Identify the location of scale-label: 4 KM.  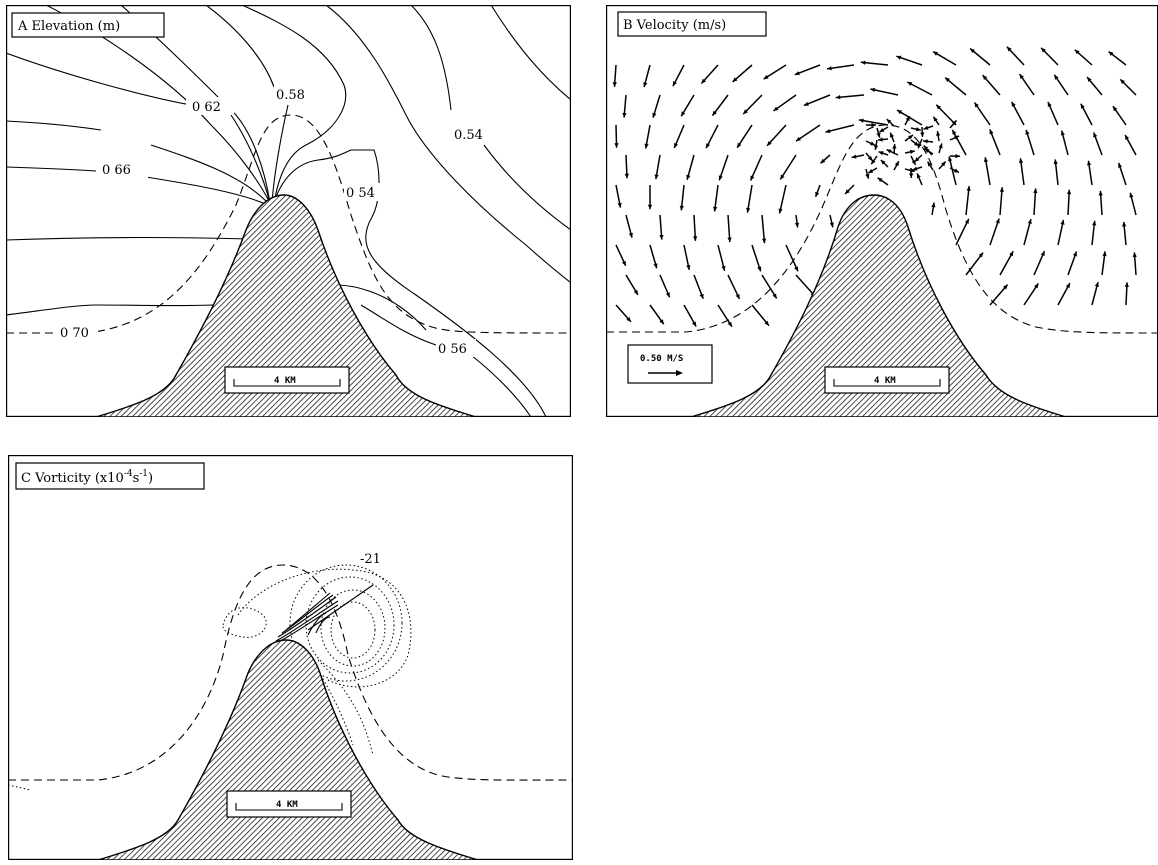
(285, 381).